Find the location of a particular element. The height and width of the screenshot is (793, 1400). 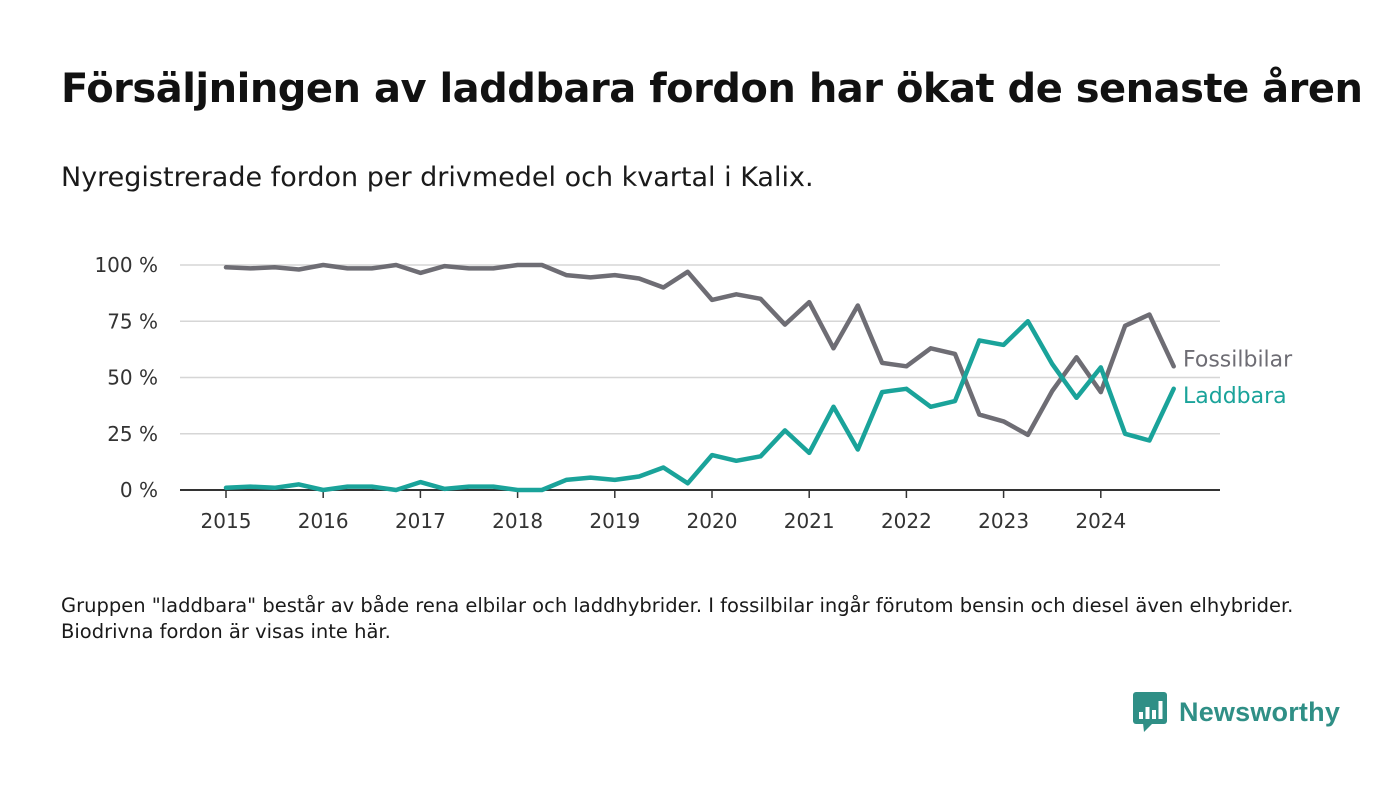

y-tick-label: 25 % is located at coordinates (132, 434).